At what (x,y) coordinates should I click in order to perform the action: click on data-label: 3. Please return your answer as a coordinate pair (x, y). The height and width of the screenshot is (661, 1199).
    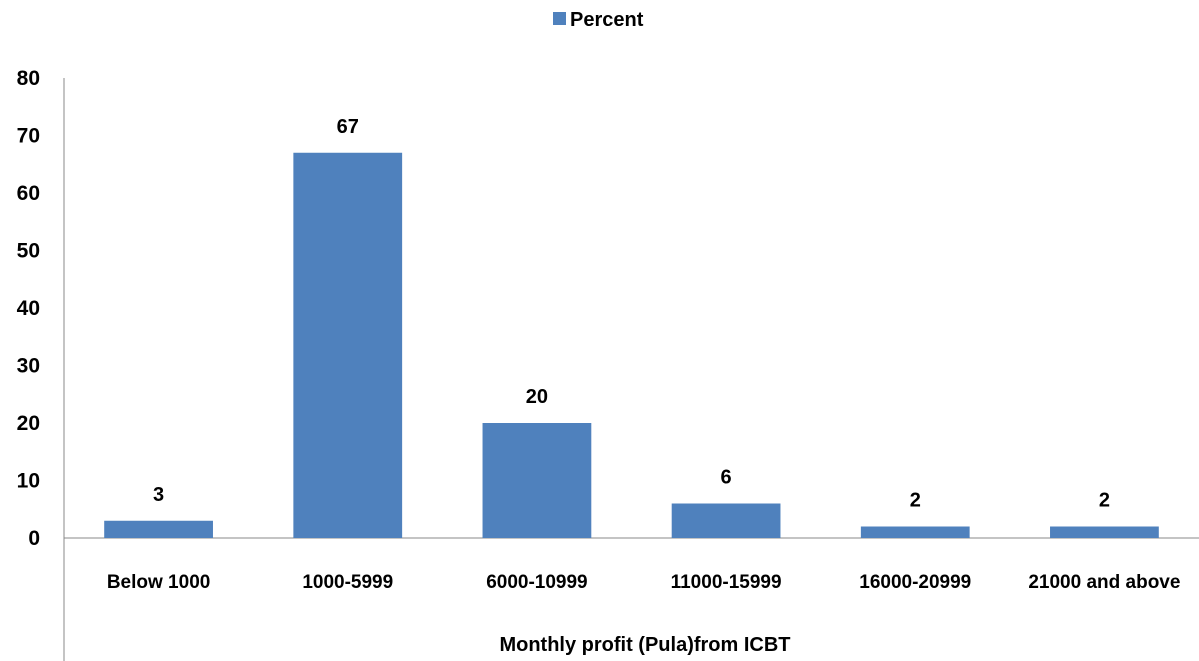
    Looking at the image, I should click on (158, 495).